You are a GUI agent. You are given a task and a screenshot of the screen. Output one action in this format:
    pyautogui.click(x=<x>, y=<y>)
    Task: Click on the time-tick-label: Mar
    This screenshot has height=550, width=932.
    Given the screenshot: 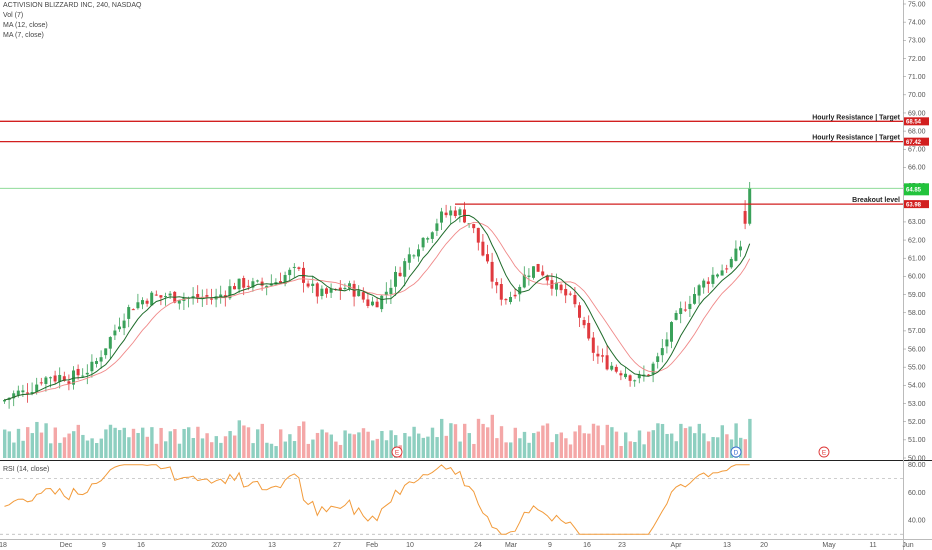 What is the action you would take?
    pyautogui.click(x=511, y=545)
    